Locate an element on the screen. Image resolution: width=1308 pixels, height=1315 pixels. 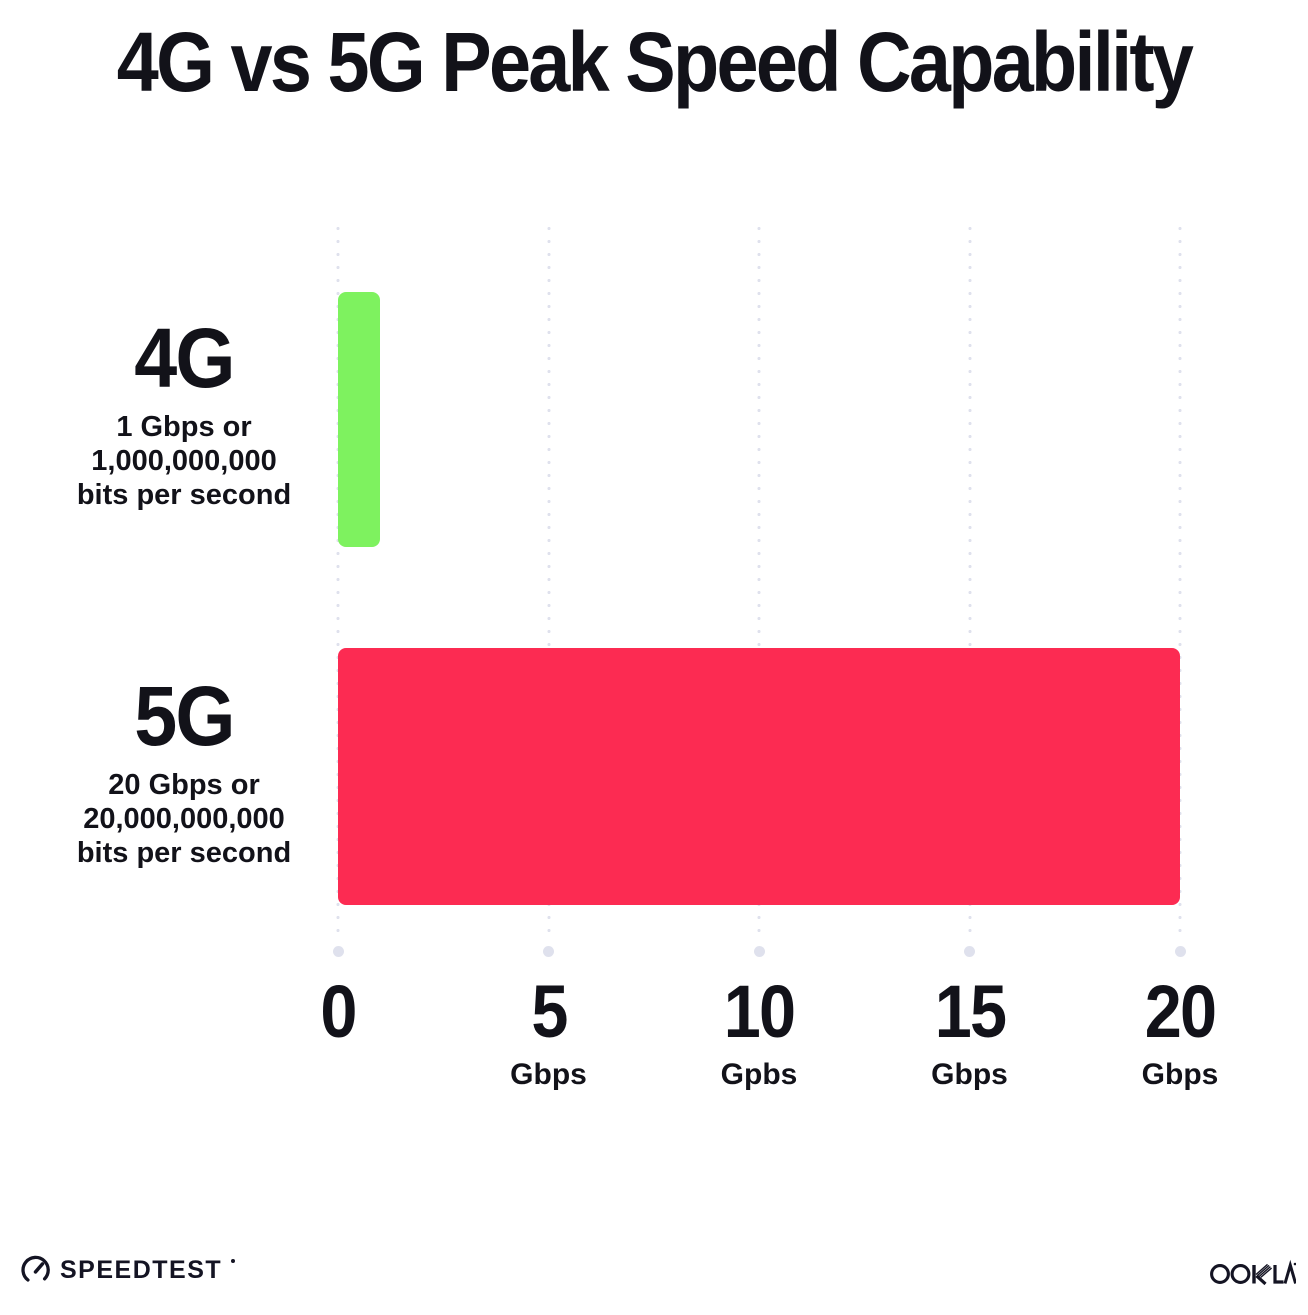
desc-line: 20,000,000,000 is located at coordinates (184, 819).